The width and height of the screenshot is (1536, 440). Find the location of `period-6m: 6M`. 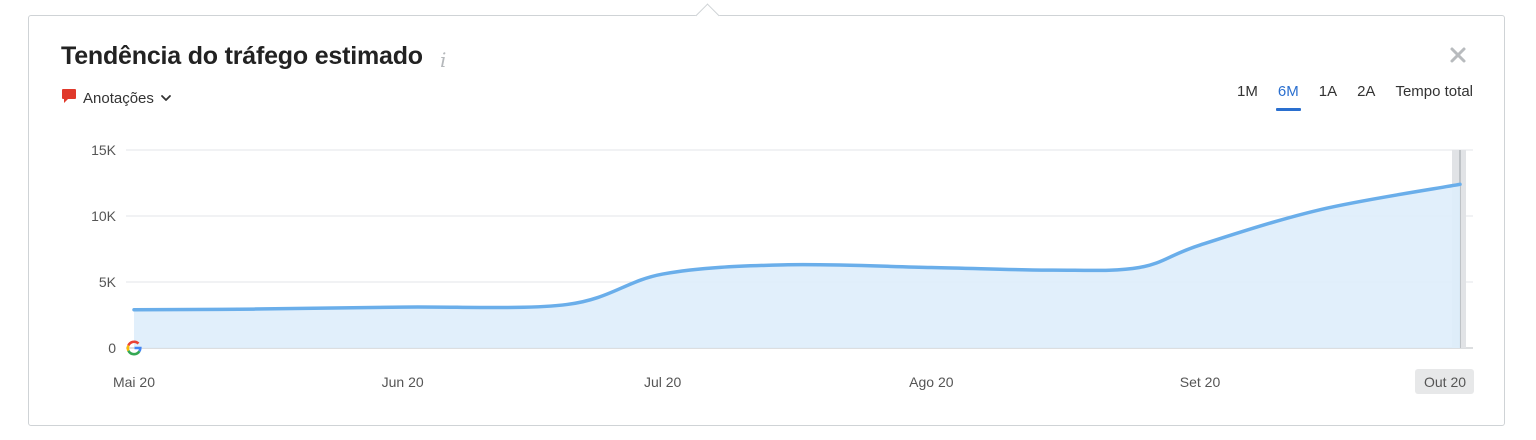

period-6m: 6M is located at coordinates (1288, 99).